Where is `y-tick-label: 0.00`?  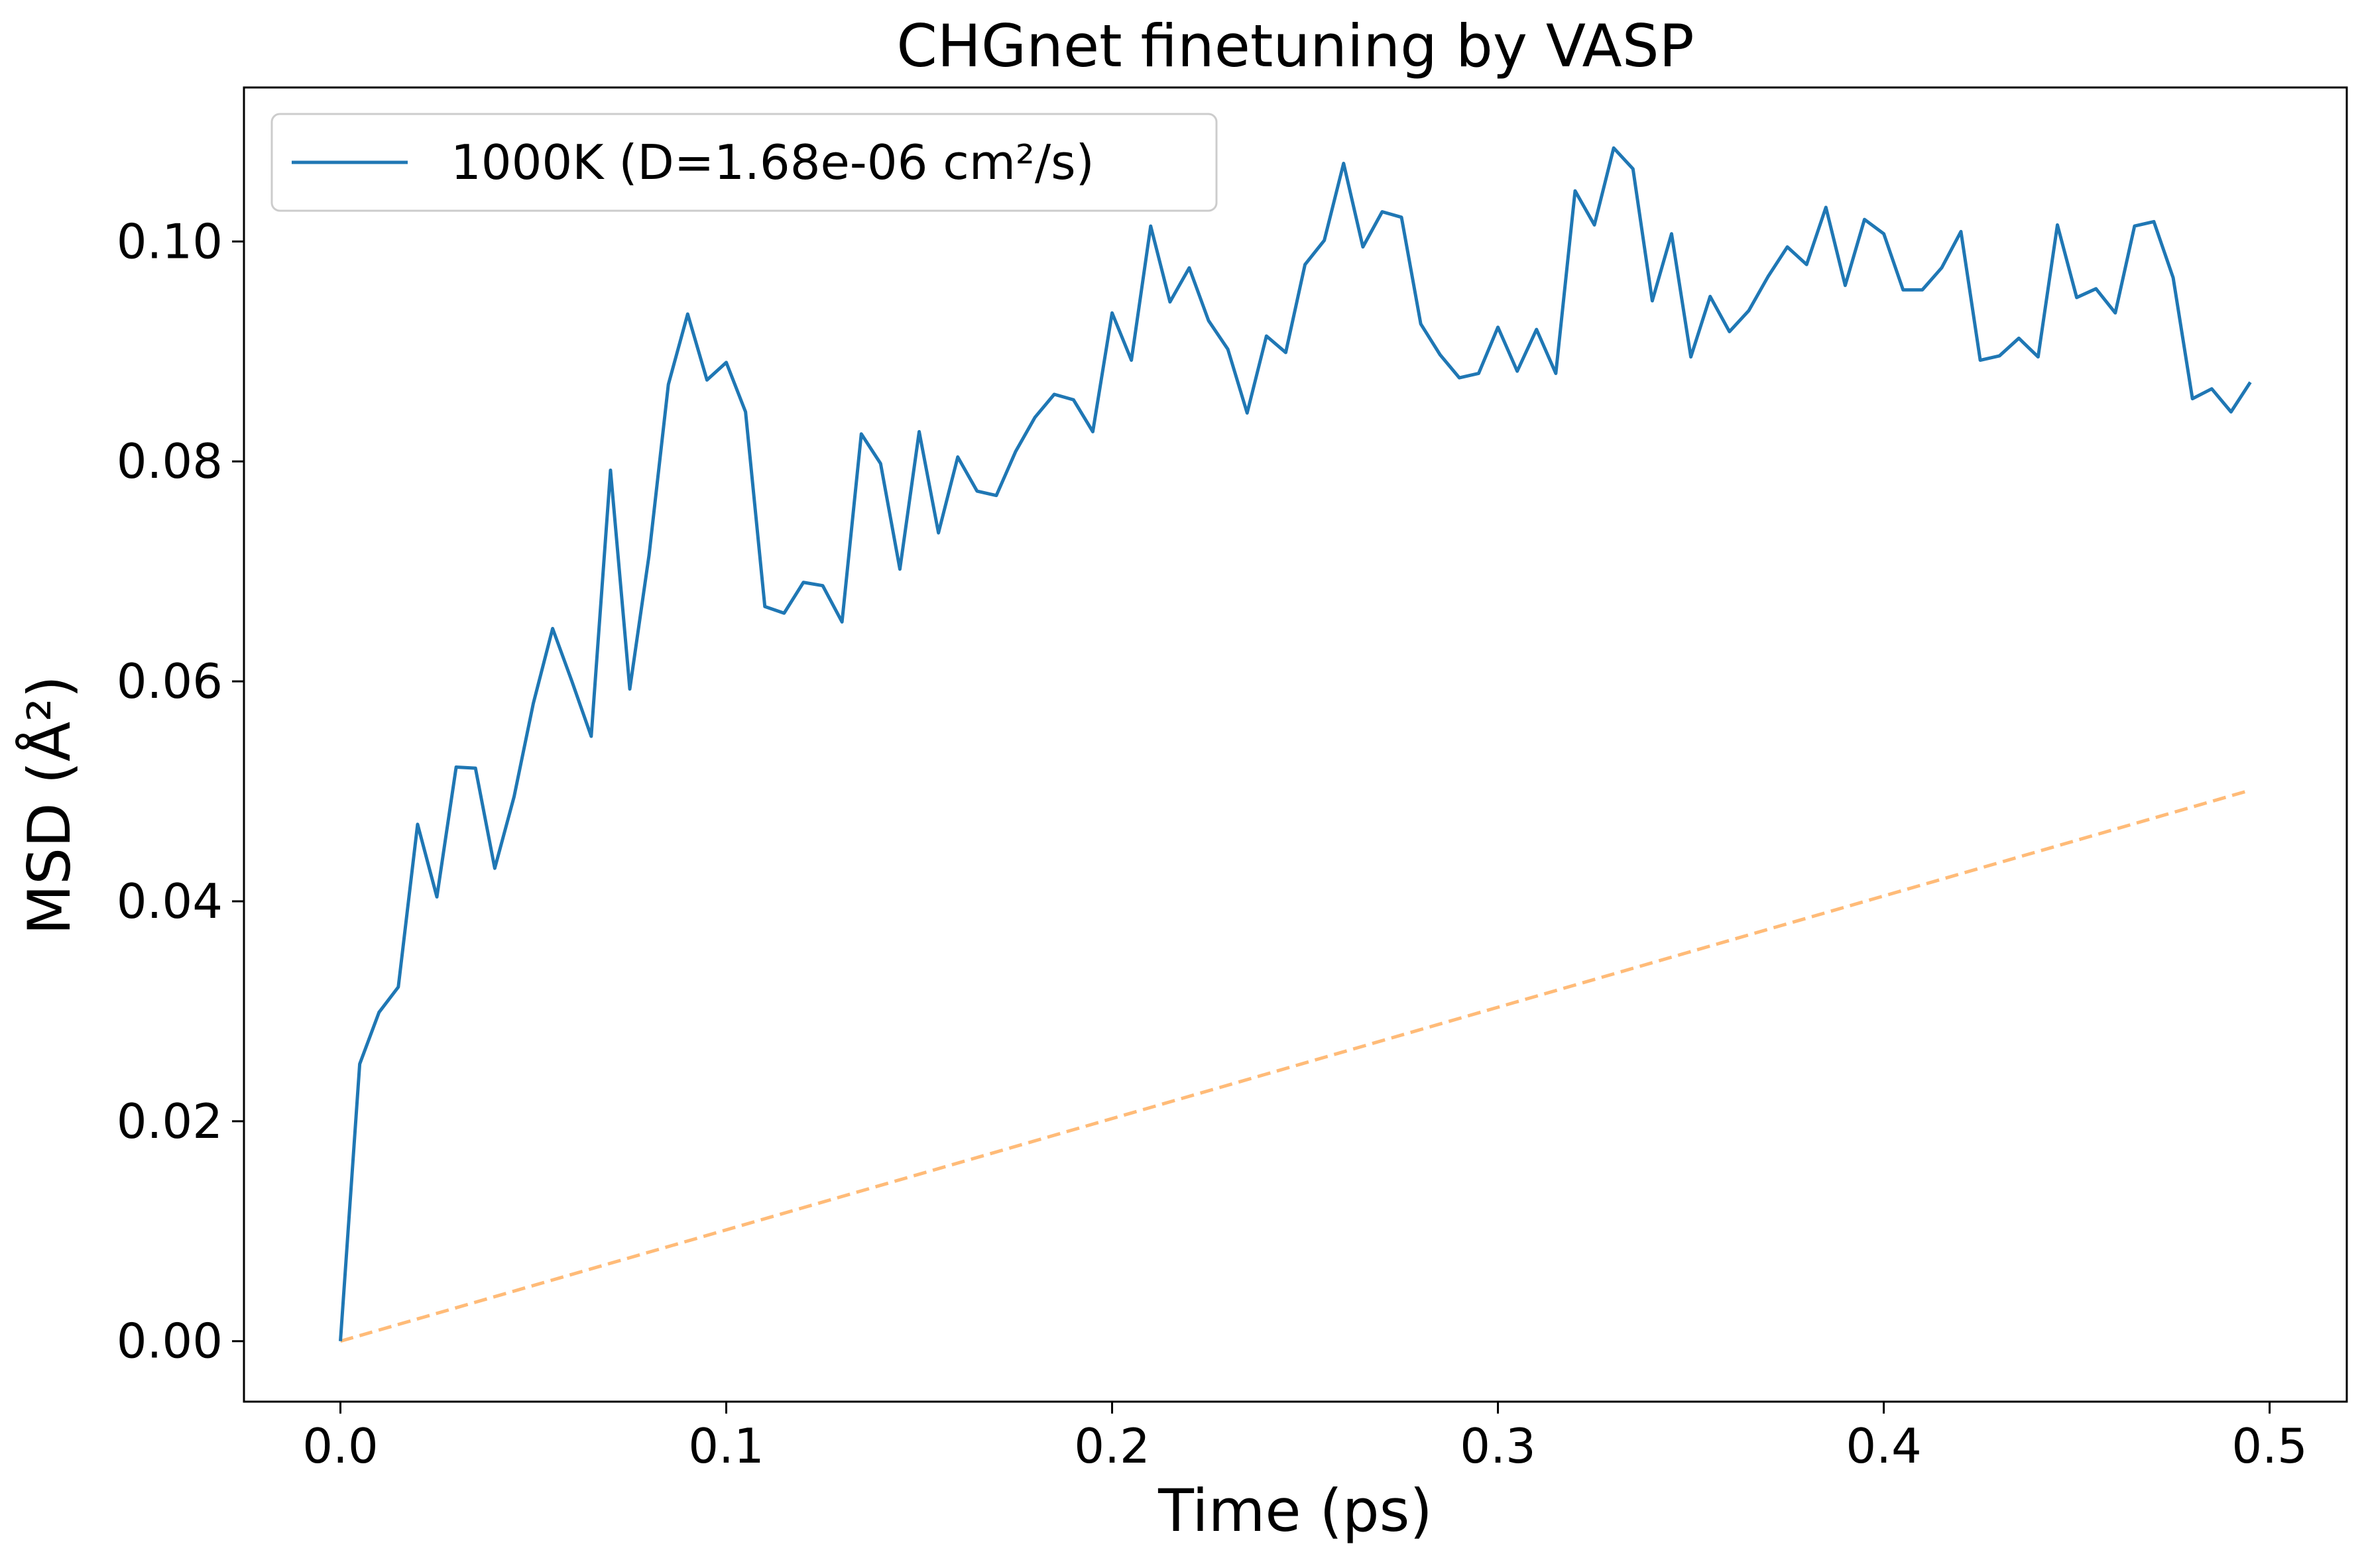 y-tick-label: 0.00 is located at coordinates (170, 1341).